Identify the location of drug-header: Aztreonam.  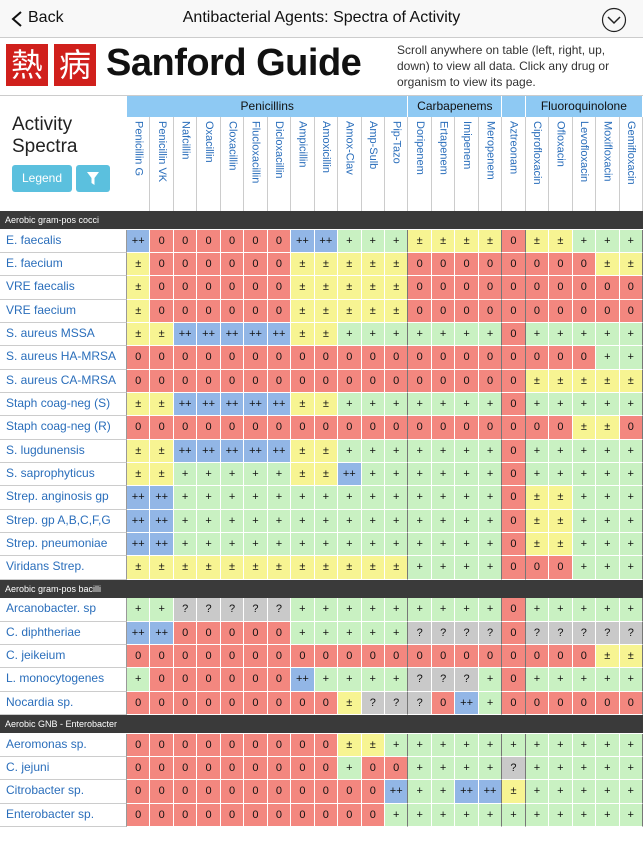
(514, 164).